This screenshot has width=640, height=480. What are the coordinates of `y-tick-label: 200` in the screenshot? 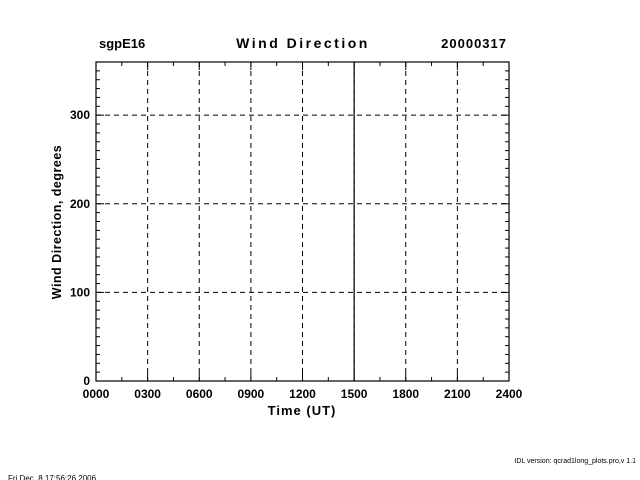 It's located at (80, 204).